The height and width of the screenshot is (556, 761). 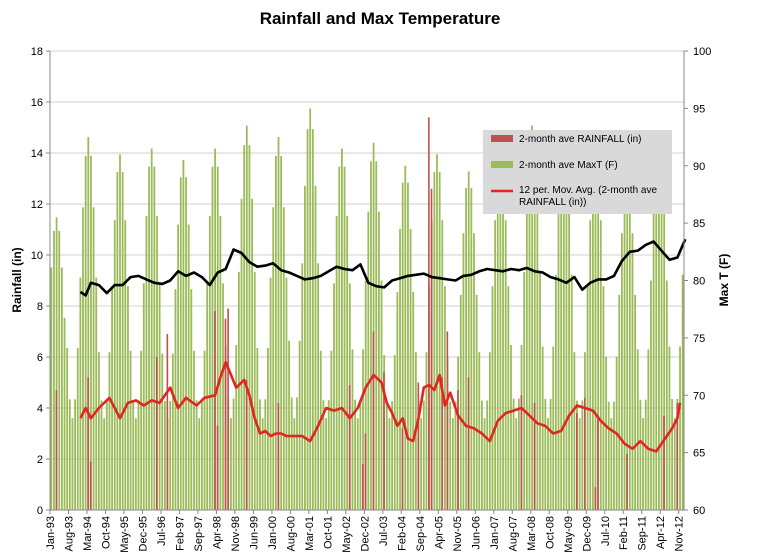 I want to click on y-axis-label: Rainfall (in), so click(x=17, y=279).